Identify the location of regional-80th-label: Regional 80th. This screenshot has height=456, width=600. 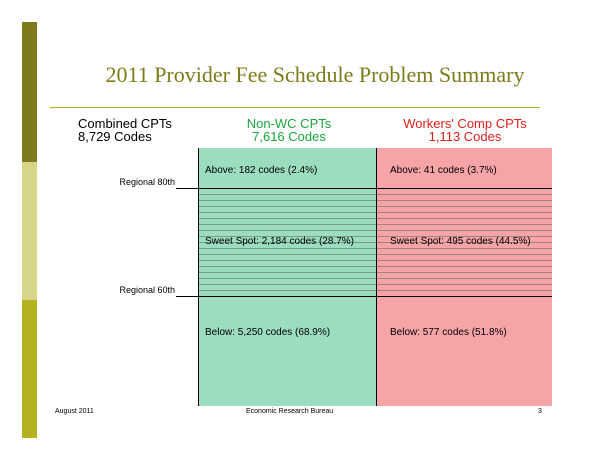
(147, 182).